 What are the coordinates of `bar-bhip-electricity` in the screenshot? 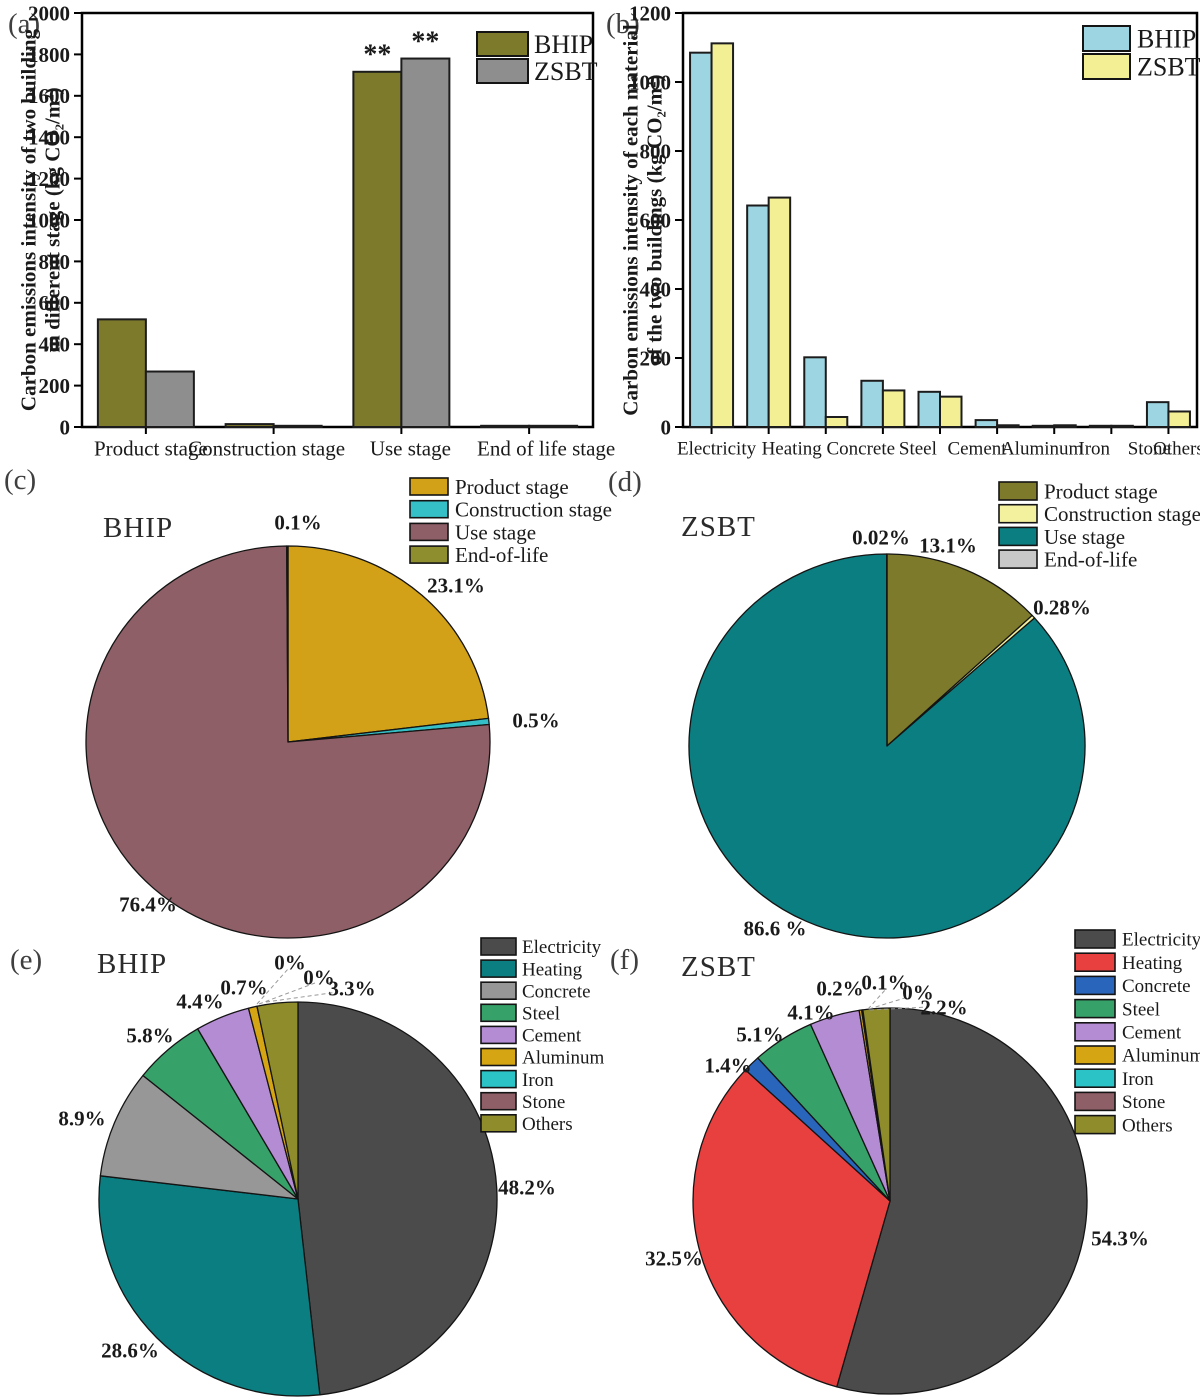 It's located at (701, 240).